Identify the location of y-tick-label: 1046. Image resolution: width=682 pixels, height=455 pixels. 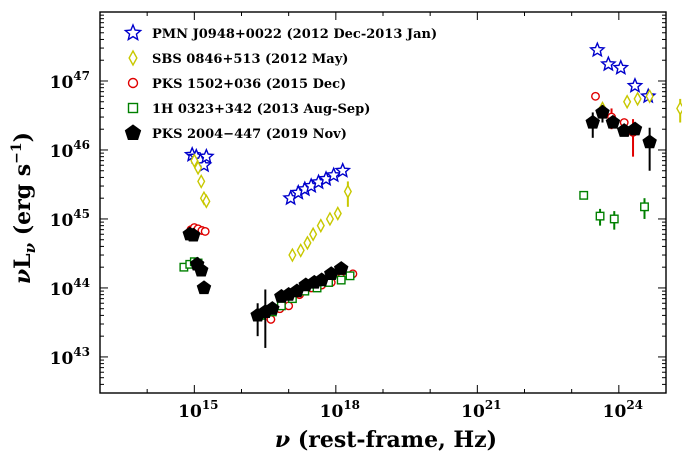
(70, 150).